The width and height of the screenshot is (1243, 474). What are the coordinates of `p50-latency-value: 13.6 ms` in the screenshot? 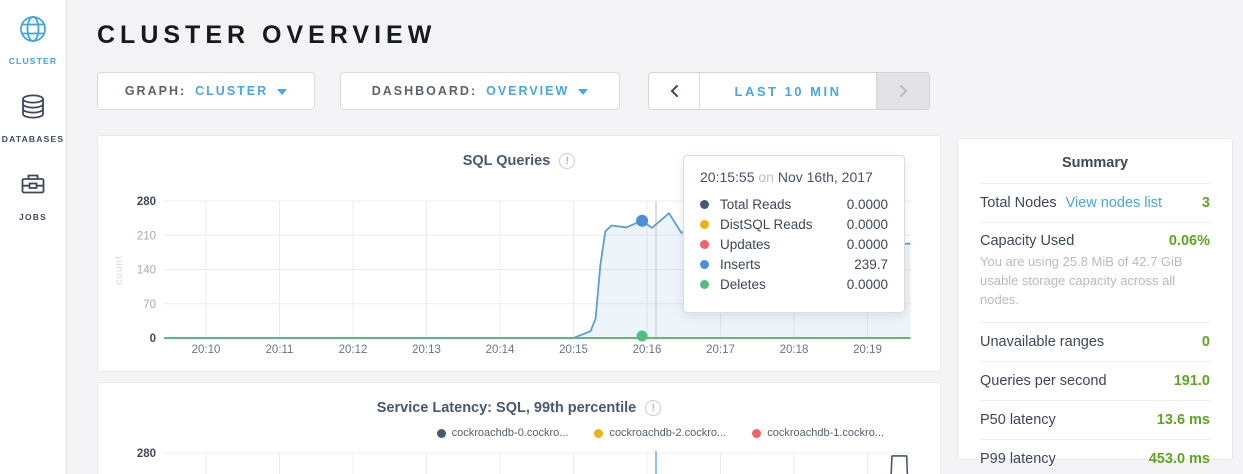 It's located at (1183, 419).